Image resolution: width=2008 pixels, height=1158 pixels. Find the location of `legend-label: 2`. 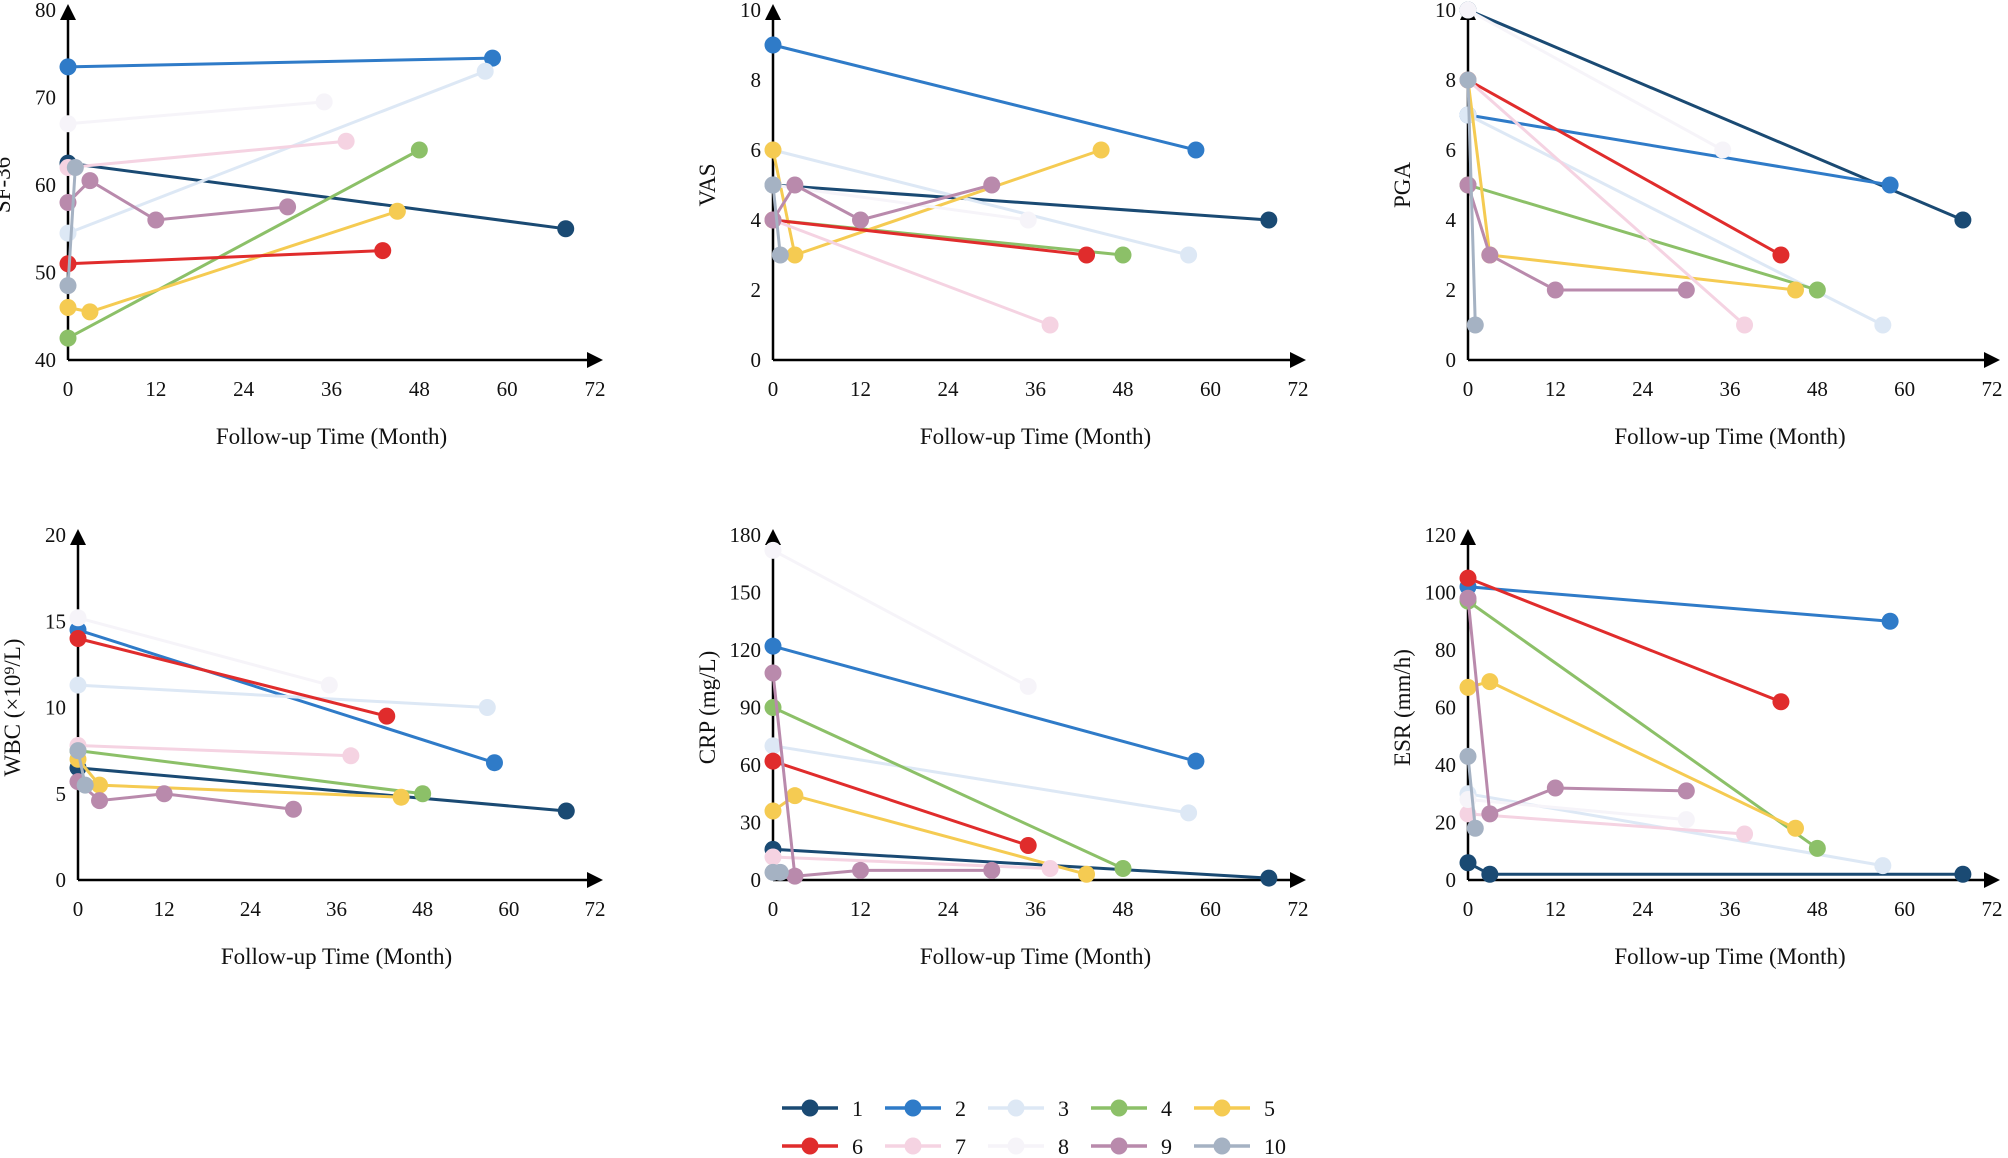

legend-label: 2 is located at coordinates (960, 1108).